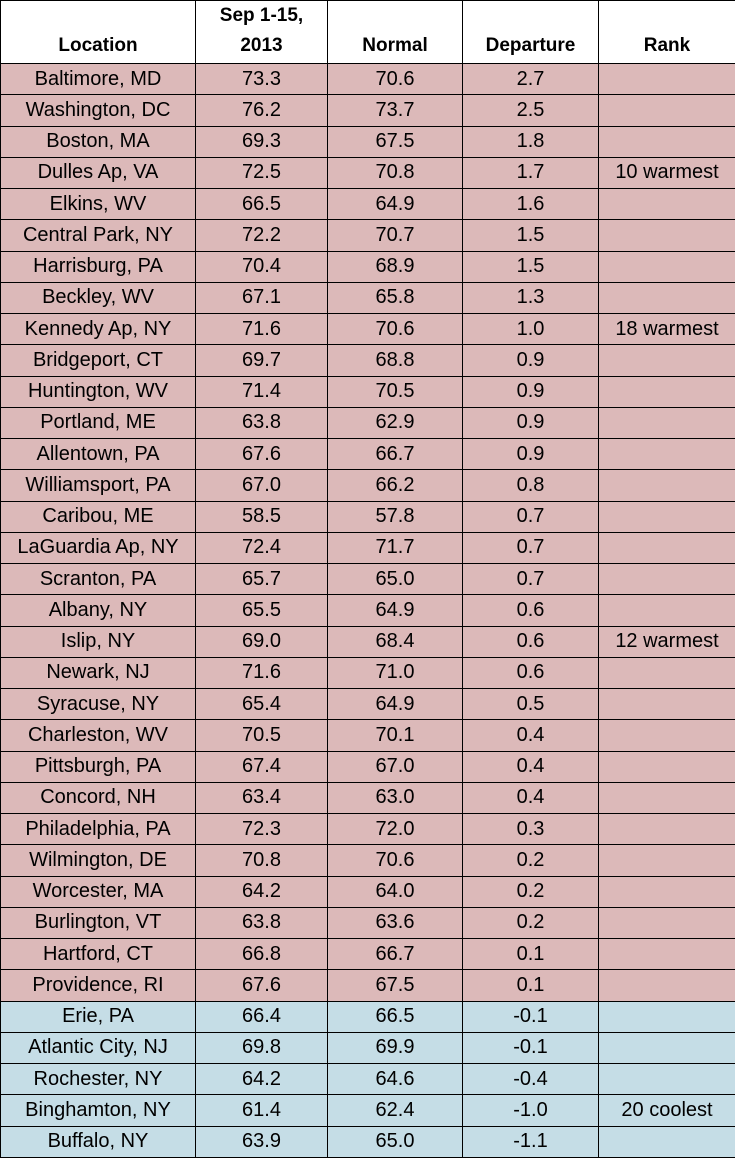 Image resolution: width=735 pixels, height=1158 pixels. I want to click on table-row: Kennedy Ap, NY 71.6 70.6 1.0 18 warmest, so click(367, 329).